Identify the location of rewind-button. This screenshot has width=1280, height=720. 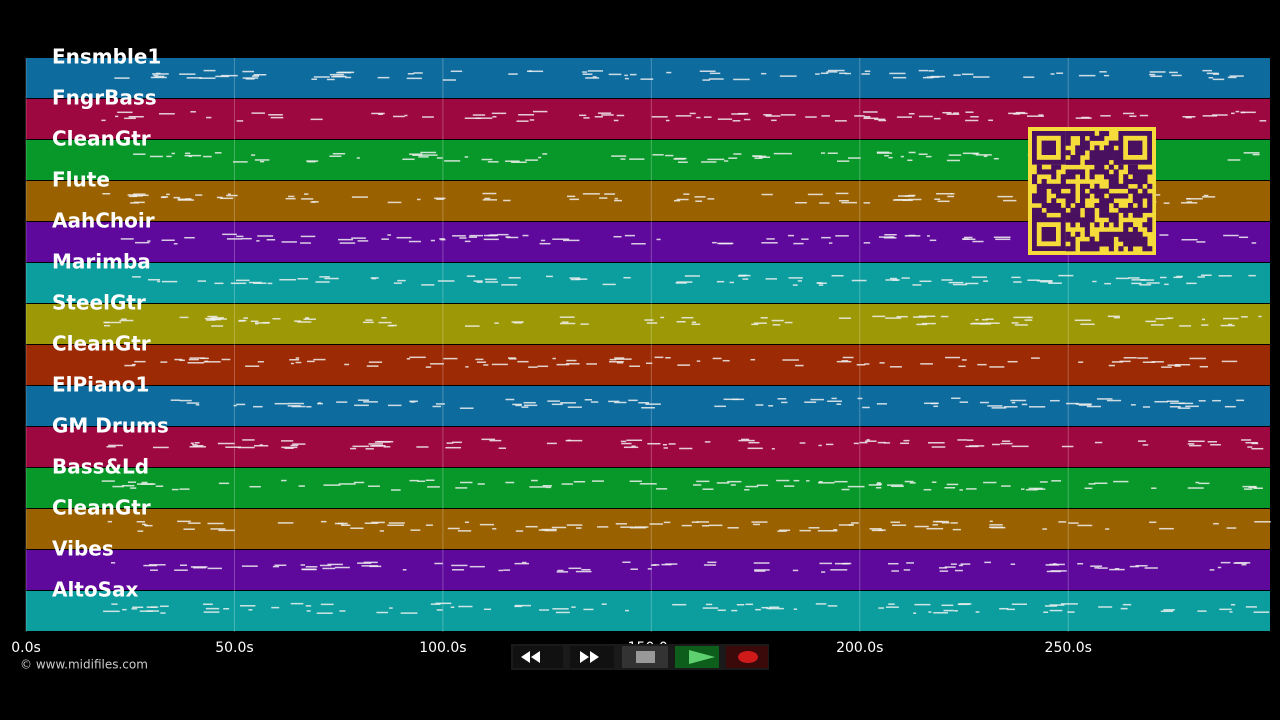
(538, 657).